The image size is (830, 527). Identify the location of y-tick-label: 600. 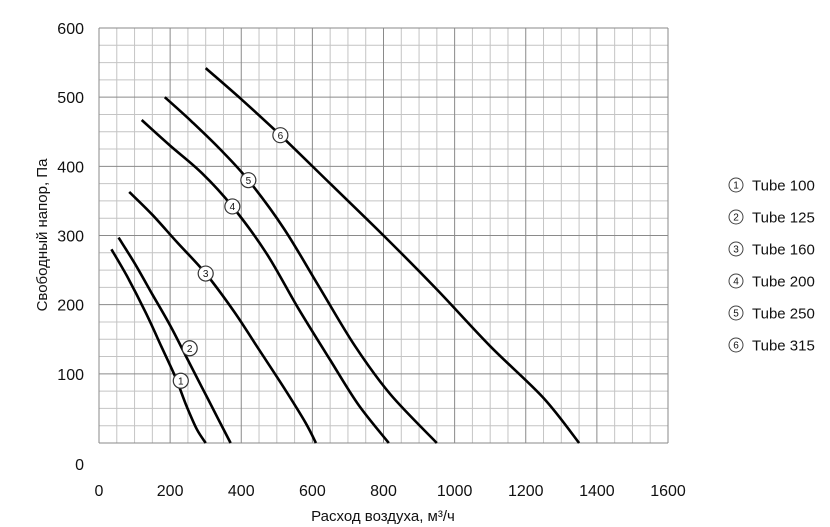
(70, 29).